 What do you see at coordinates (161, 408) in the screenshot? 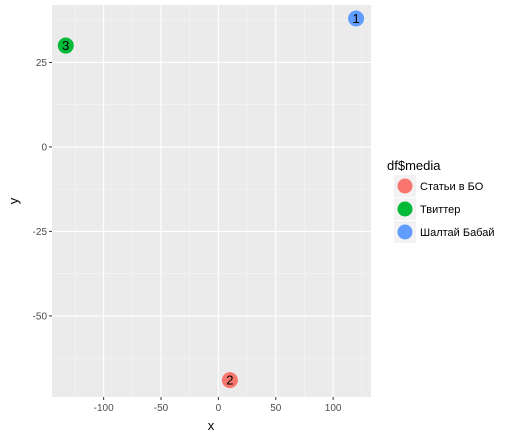
I see `x-tick-label: -50` at bounding box center [161, 408].